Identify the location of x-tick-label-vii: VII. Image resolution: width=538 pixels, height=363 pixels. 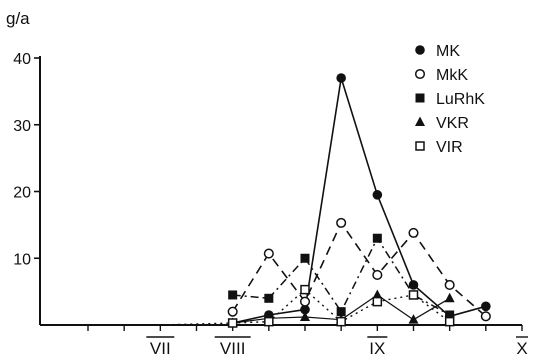
(160, 348).